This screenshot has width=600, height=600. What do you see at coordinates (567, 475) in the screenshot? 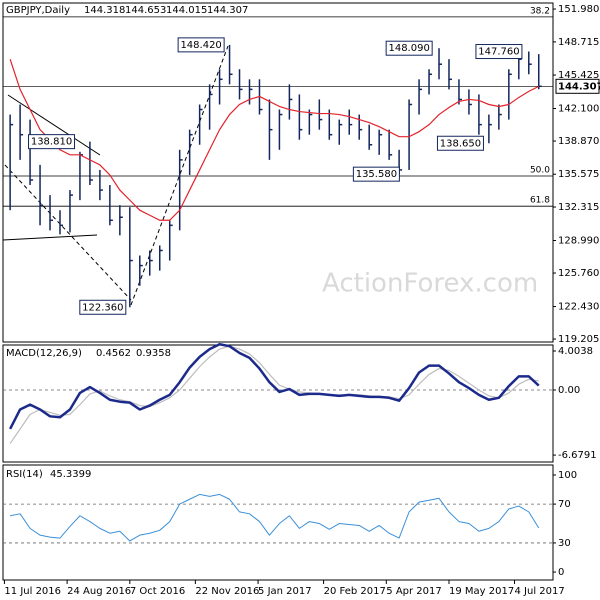
I see `y-tick-label: 100` at bounding box center [567, 475].